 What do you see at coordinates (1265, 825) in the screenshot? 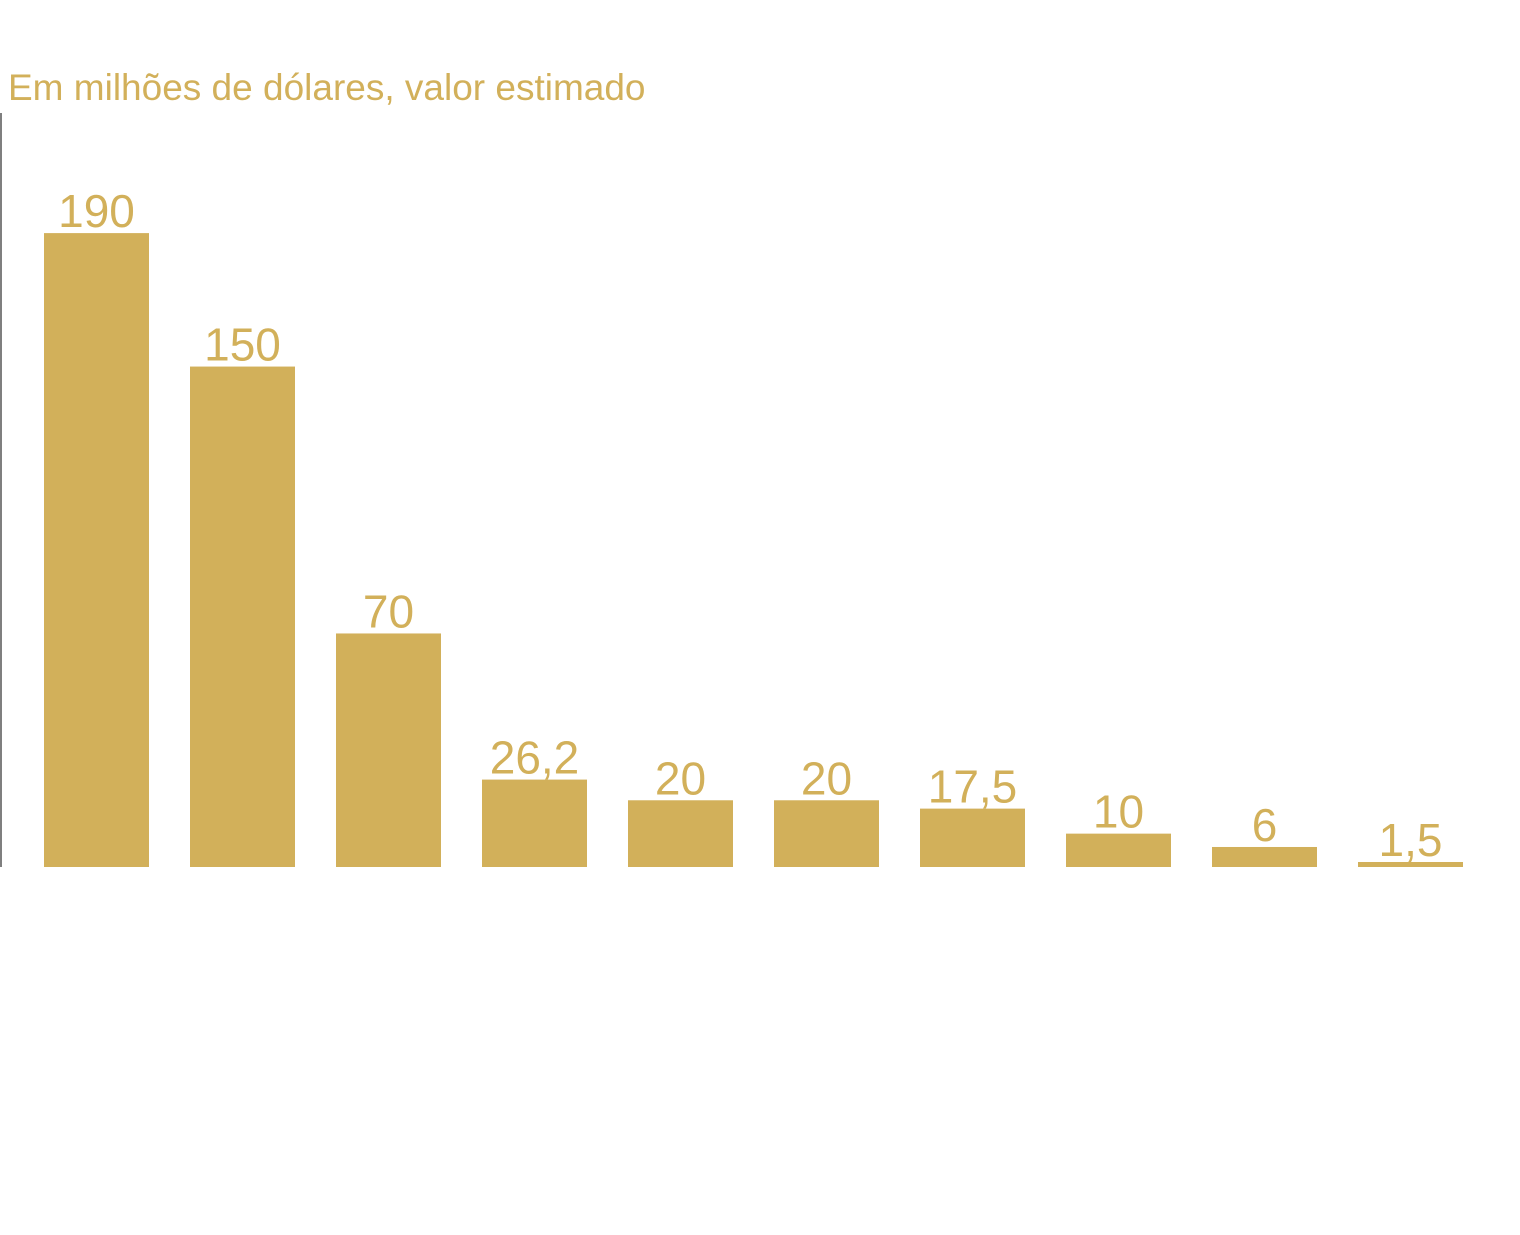
I see `value-label: 6` at bounding box center [1265, 825].